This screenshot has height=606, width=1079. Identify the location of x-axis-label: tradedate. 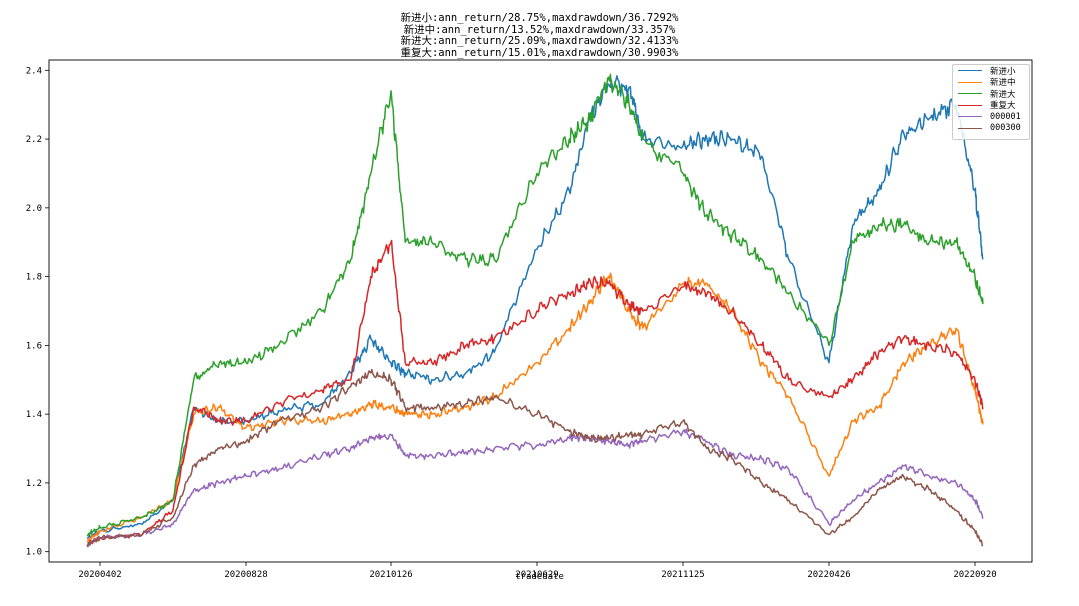
(539, 577).